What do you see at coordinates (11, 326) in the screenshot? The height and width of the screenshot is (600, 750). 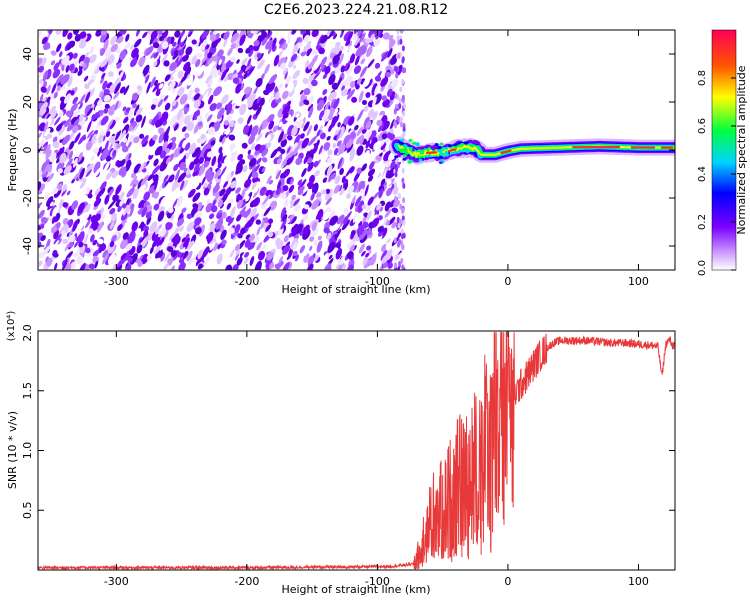 I see `snr-y-multiplier: (x10⁴)` at bounding box center [11, 326].